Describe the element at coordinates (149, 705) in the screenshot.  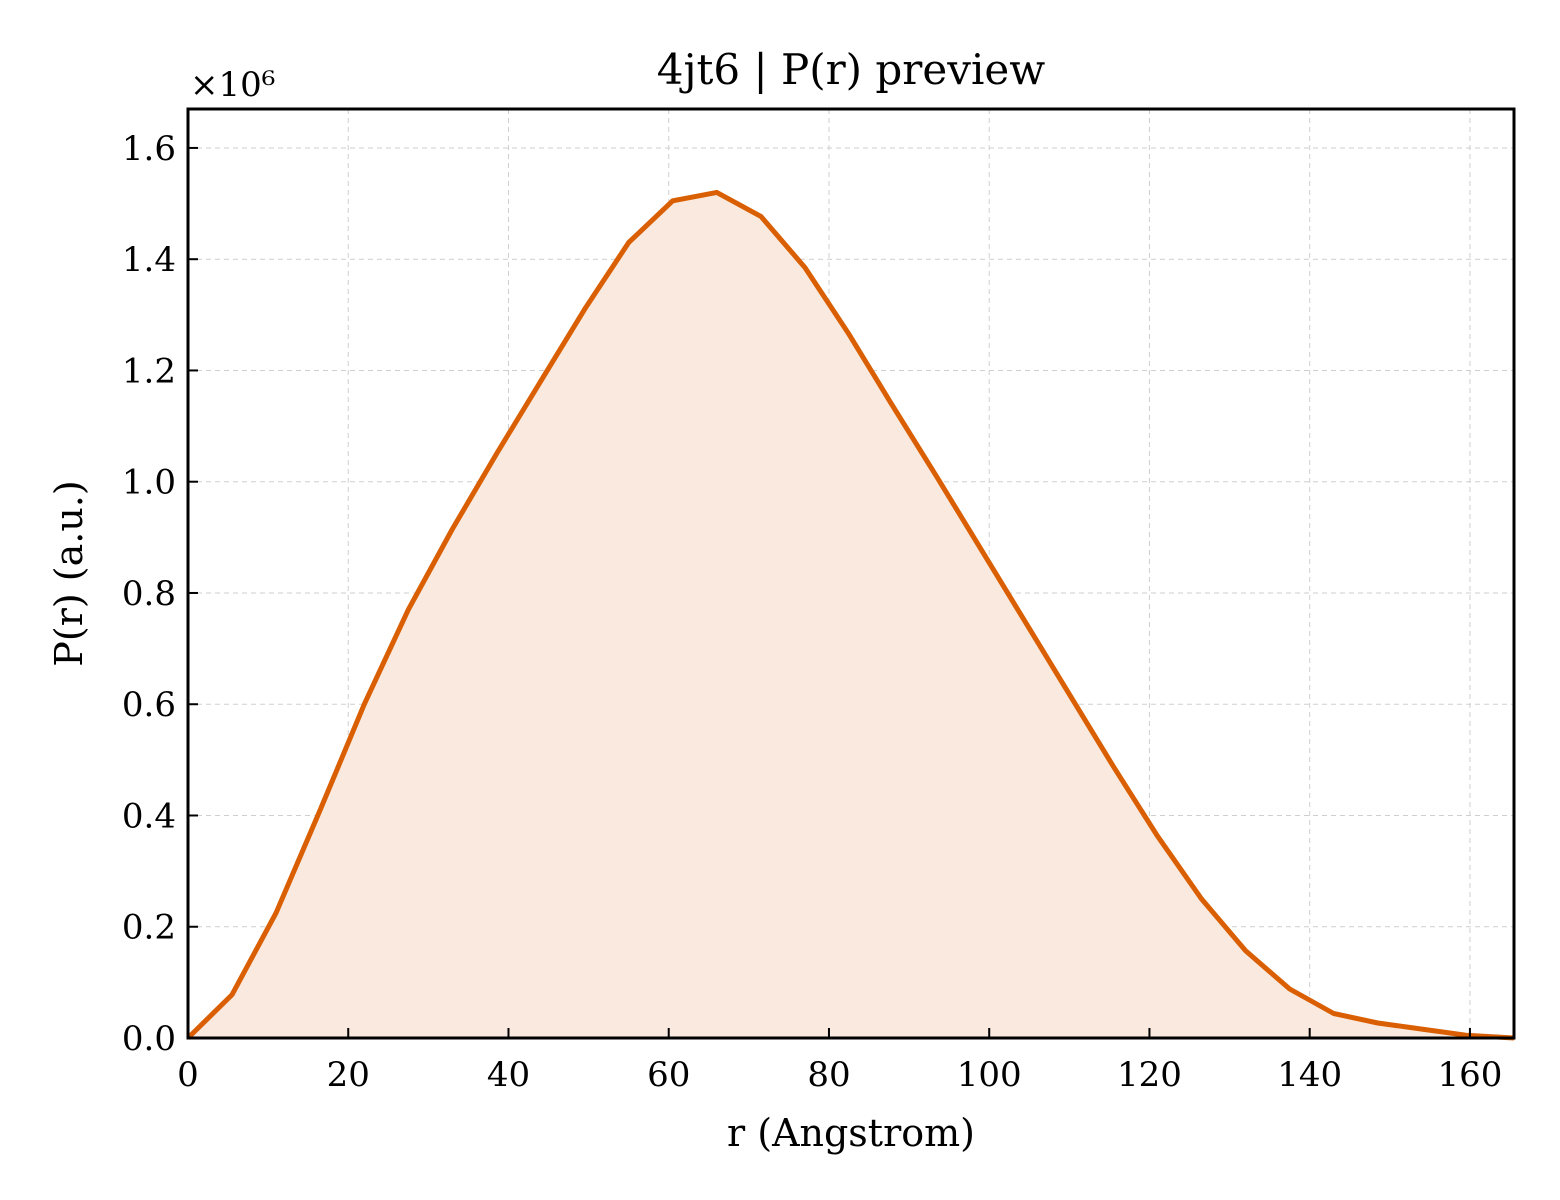
I see `y-tick-label: 0.6` at that location.